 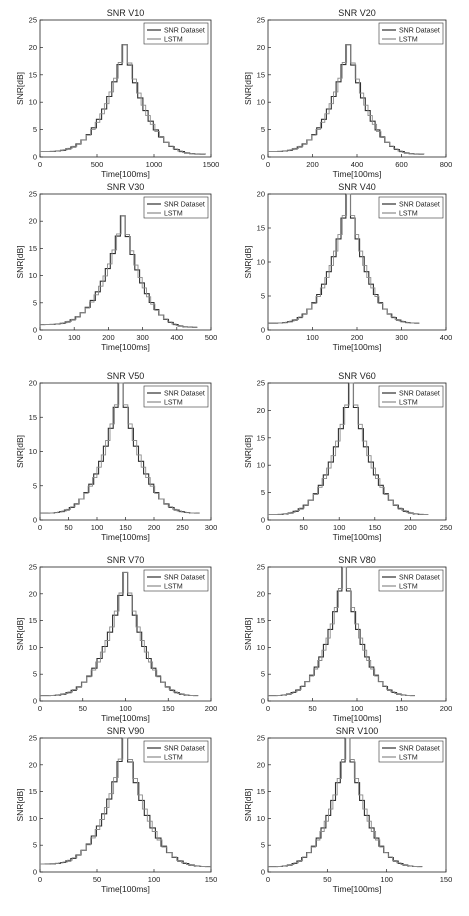 What do you see at coordinates (177, 337) in the screenshot?
I see `x-tick-label: 400` at bounding box center [177, 337].